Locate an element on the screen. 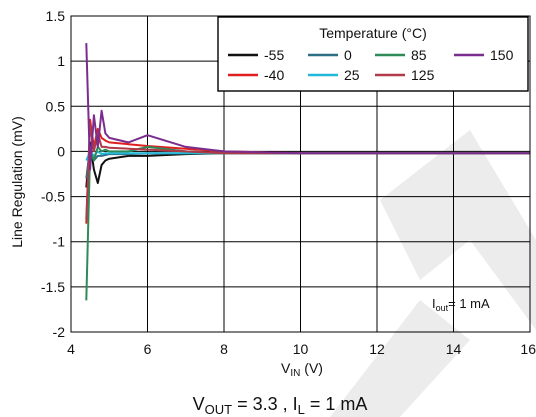  y-tick-label: 1.5 is located at coordinates (56, 16).